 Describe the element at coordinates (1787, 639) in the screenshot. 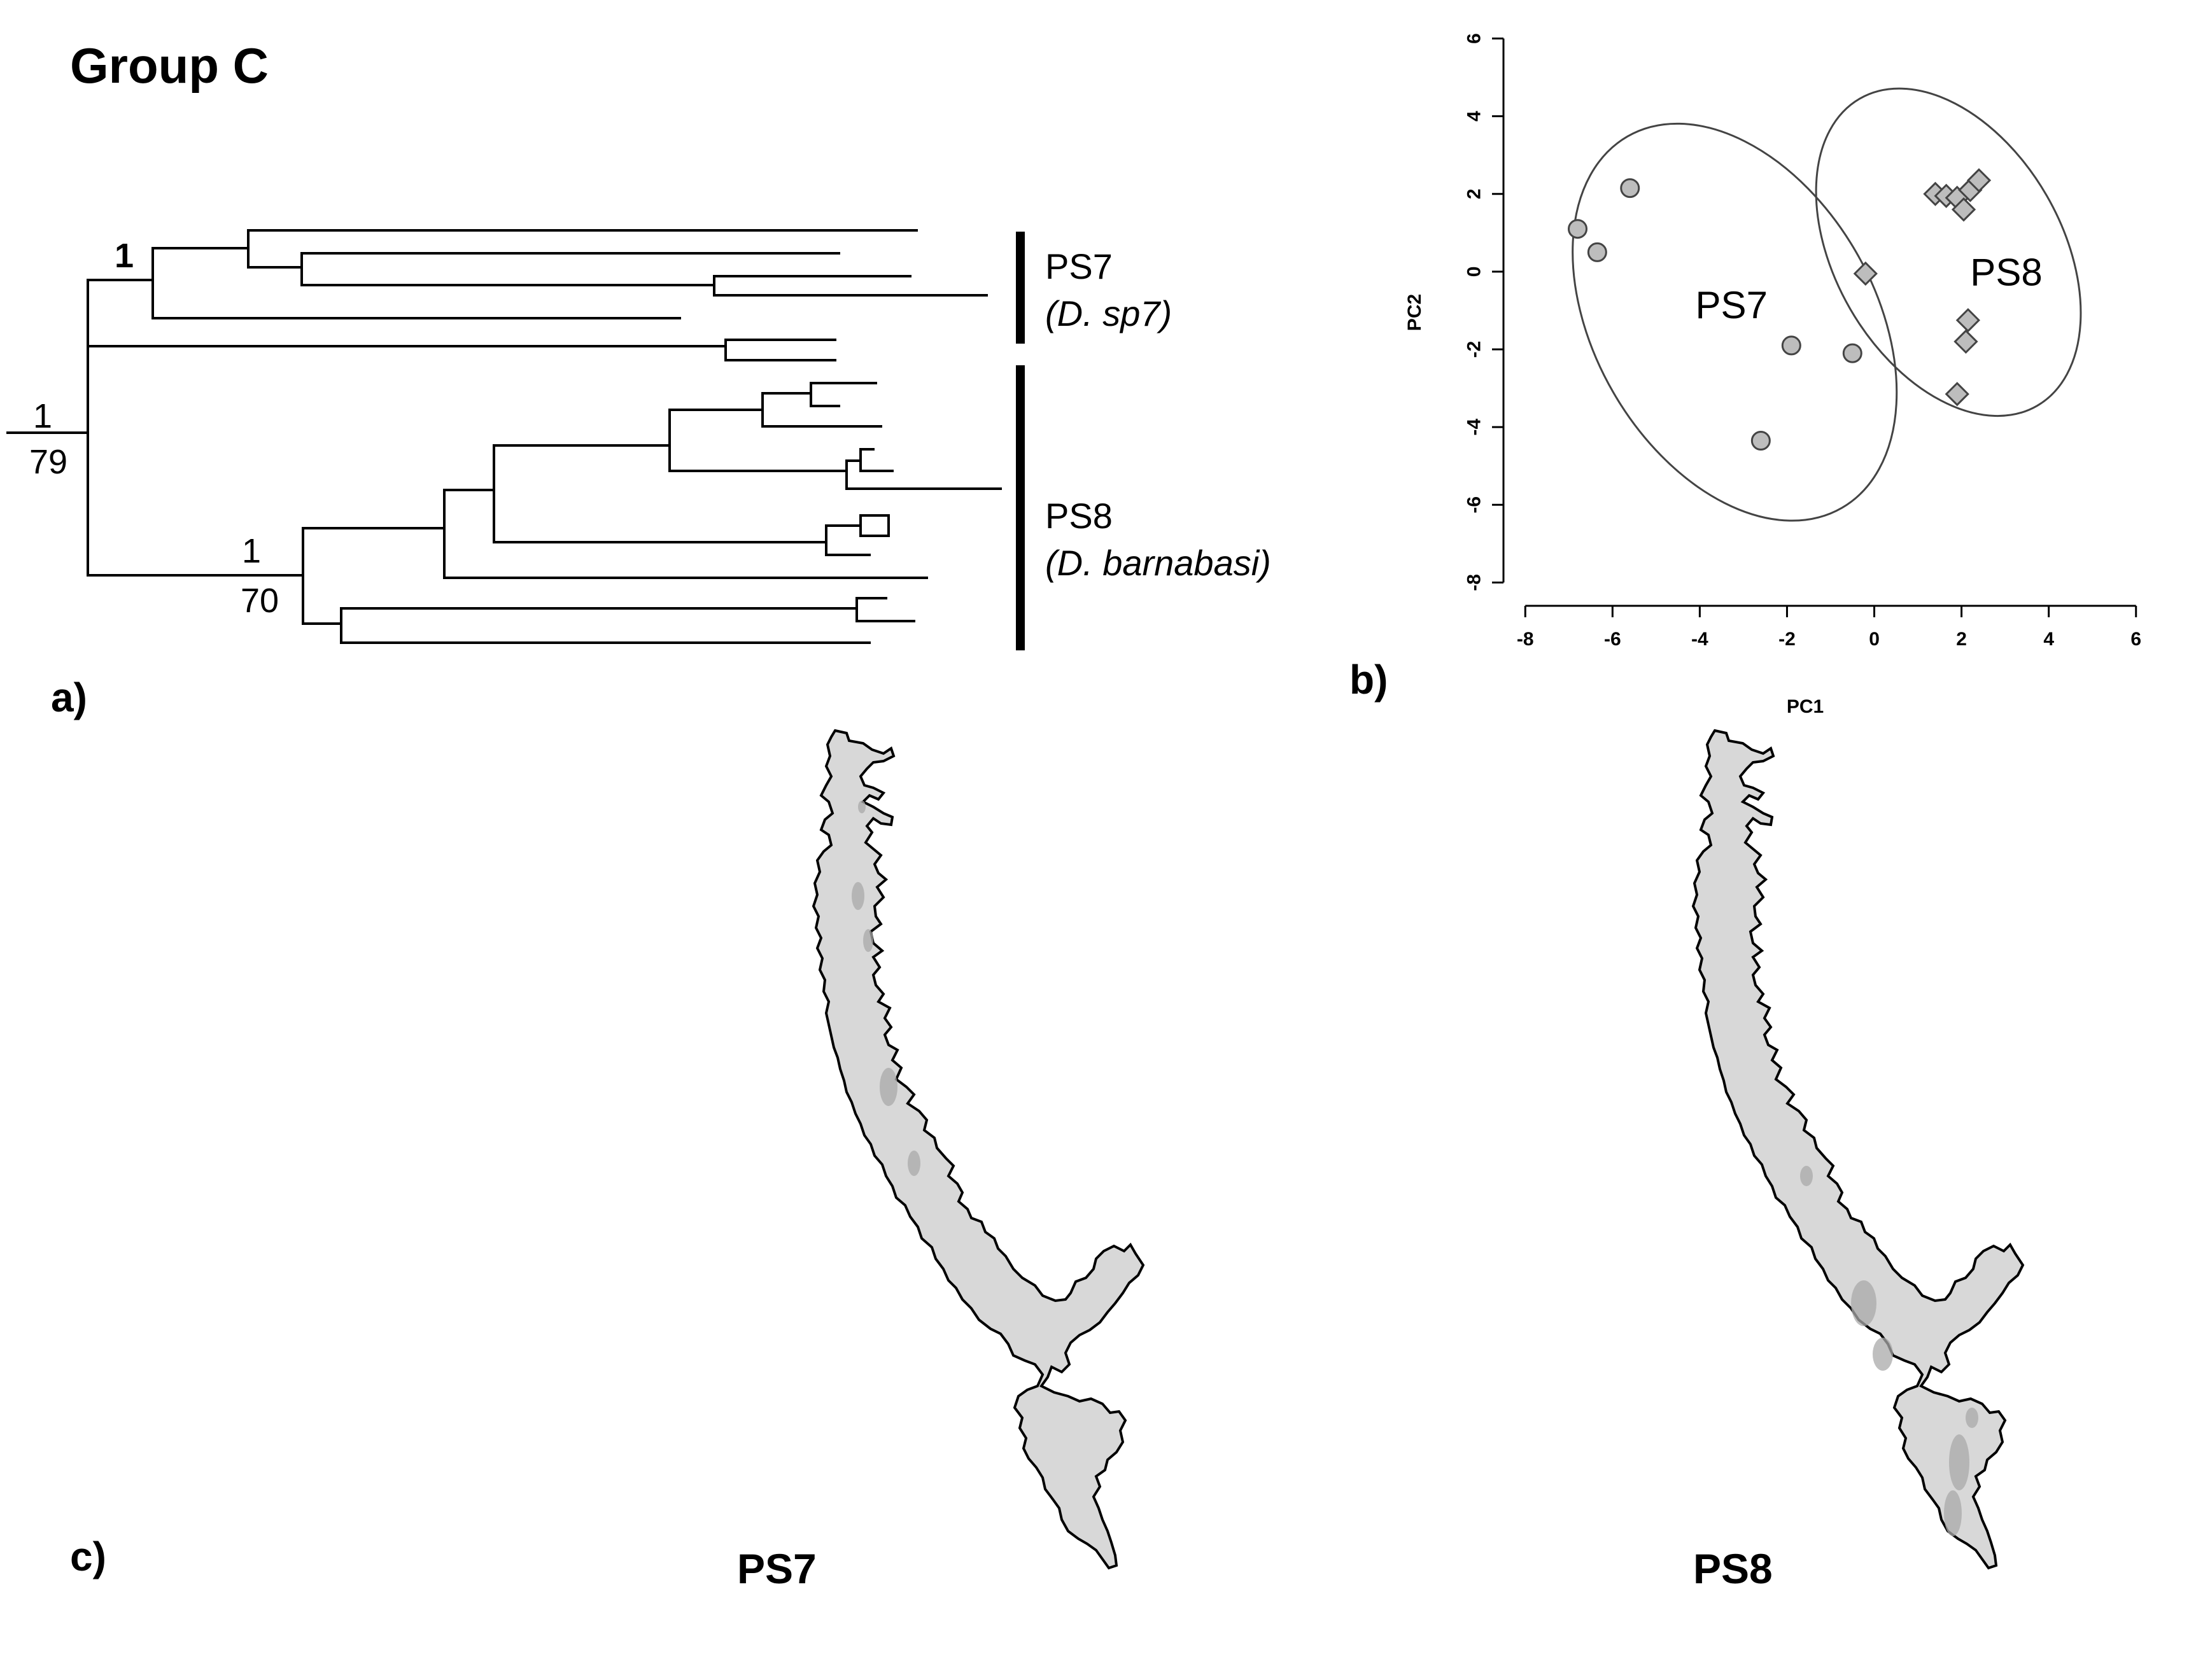

I see `x-tick-label: -2` at that location.